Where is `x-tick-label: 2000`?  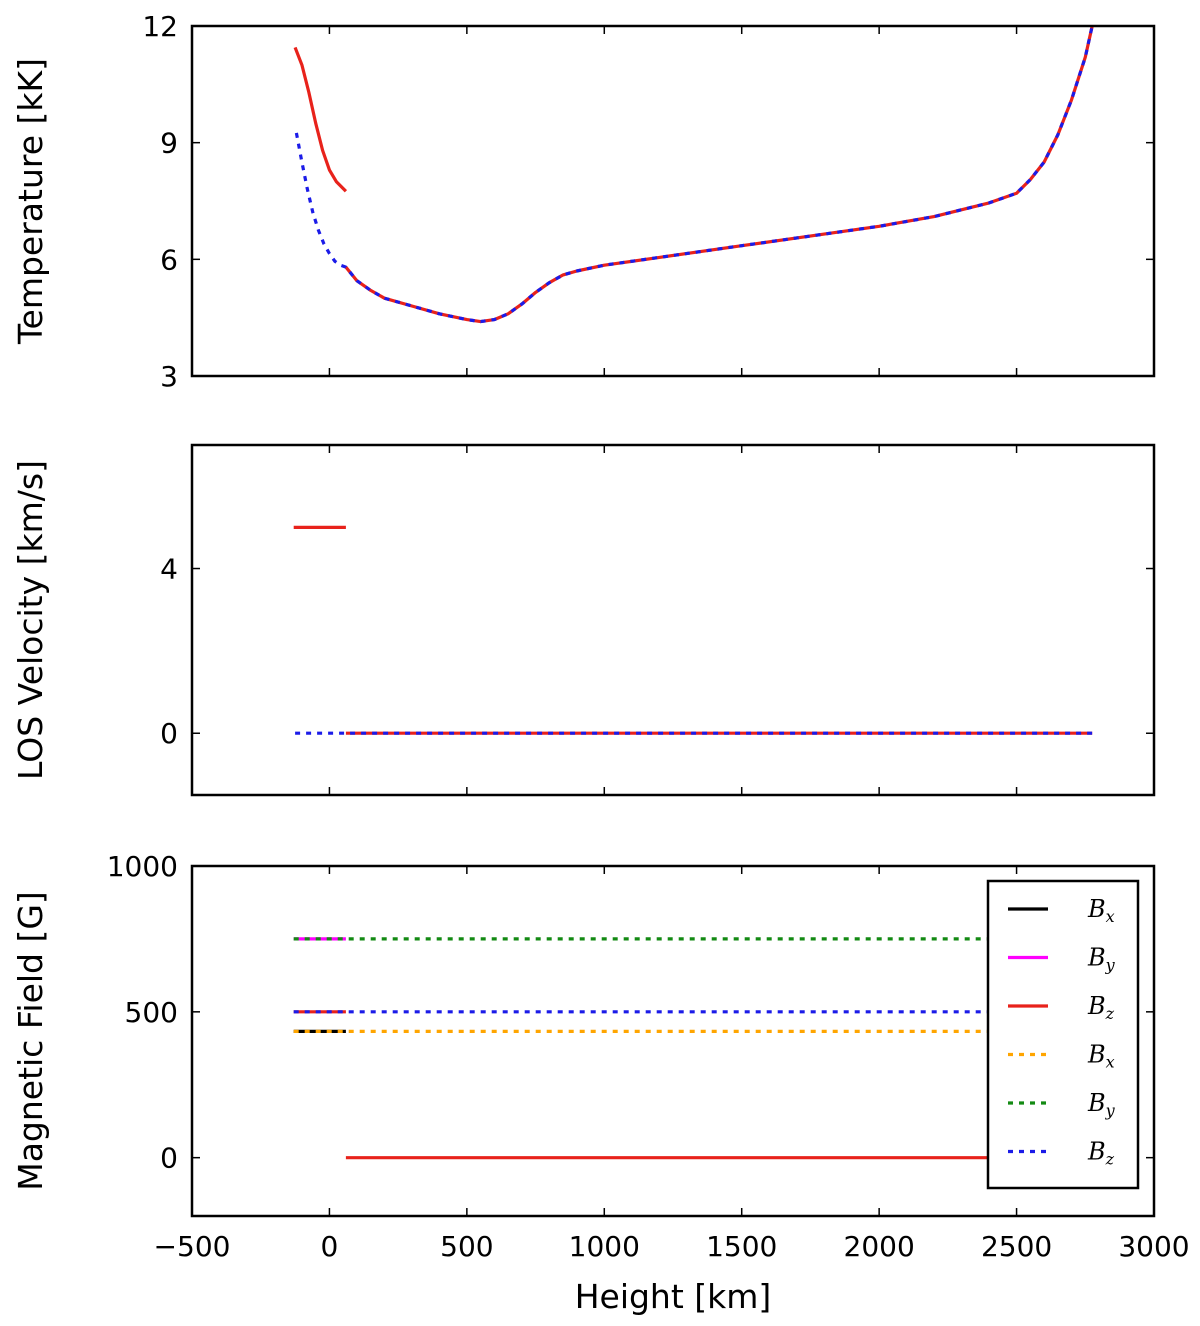
x-tick-label: 2000 is located at coordinates (879, 1246).